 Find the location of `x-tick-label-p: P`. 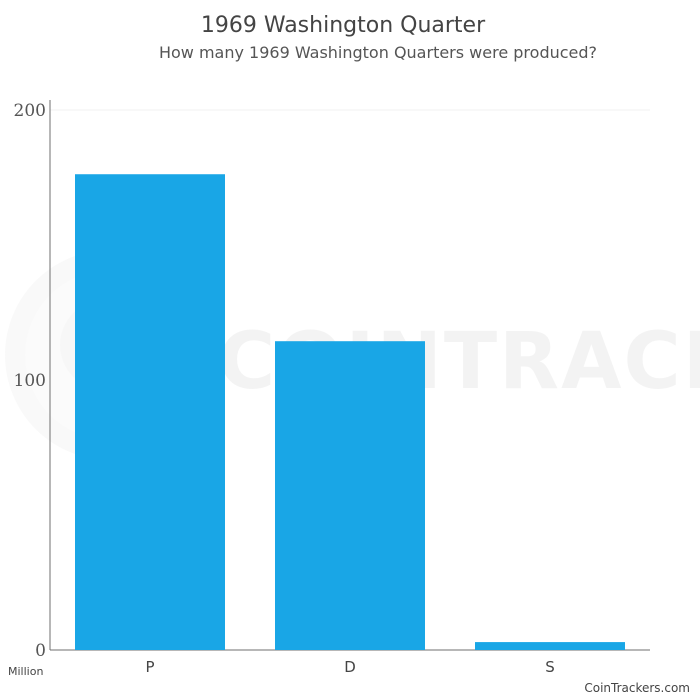

x-tick-label-p: P is located at coordinates (149, 667).